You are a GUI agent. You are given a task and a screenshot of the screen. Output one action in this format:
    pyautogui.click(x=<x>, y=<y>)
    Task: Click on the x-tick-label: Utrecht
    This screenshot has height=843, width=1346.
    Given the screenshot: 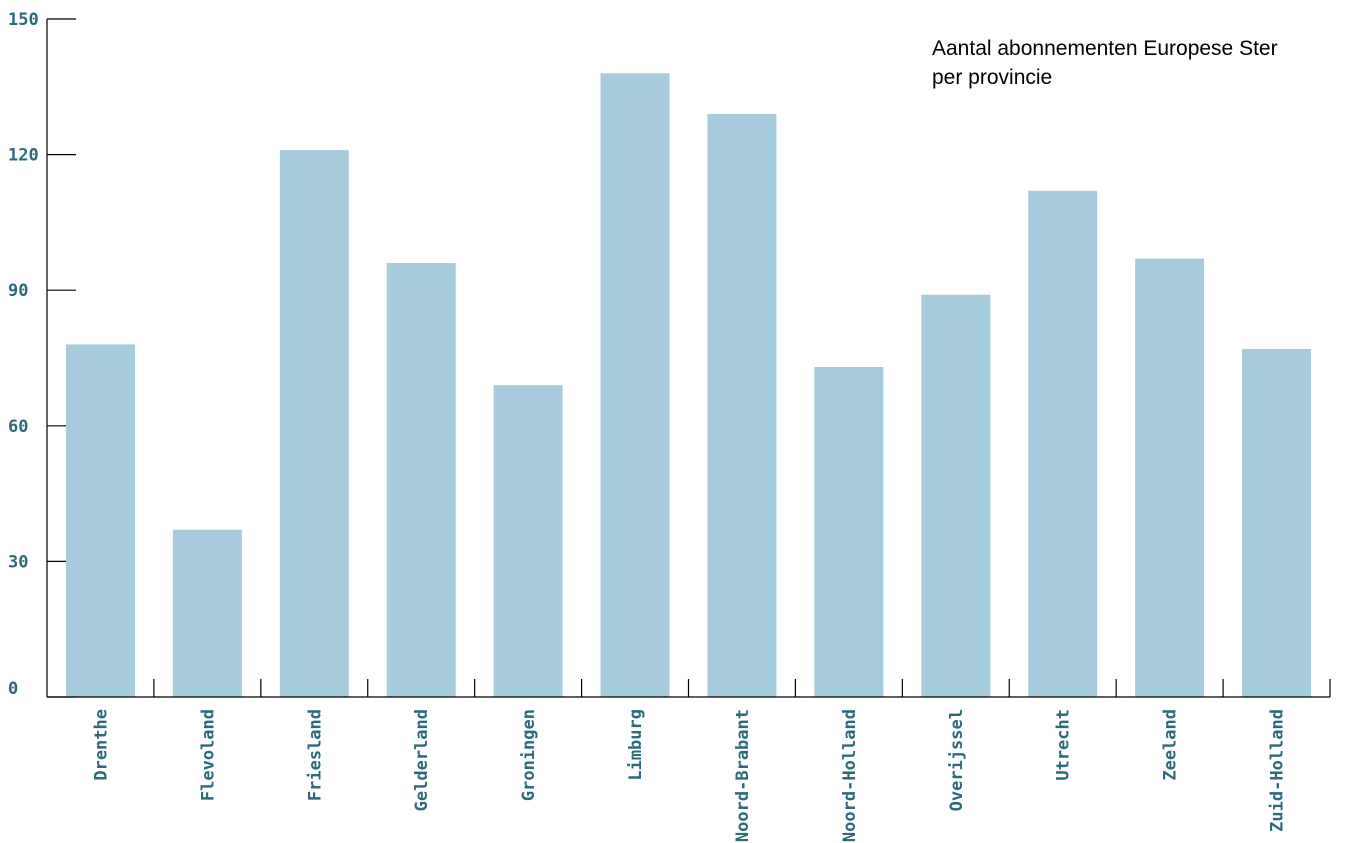 What is the action you would take?
    pyautogui.click(x=1064, y=745)
    